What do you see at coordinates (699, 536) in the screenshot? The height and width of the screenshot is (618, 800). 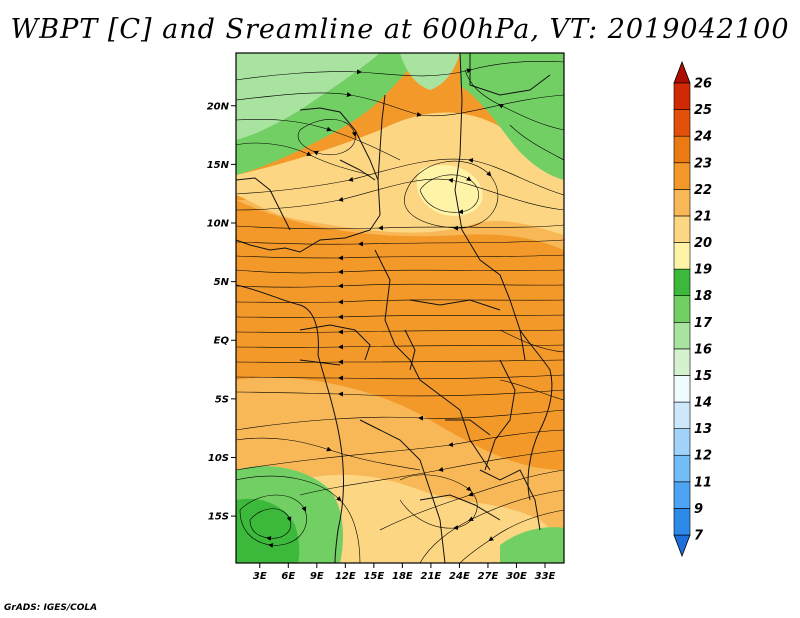 I see `colorbar-level-label: 7` at bounding box center [699, 536].